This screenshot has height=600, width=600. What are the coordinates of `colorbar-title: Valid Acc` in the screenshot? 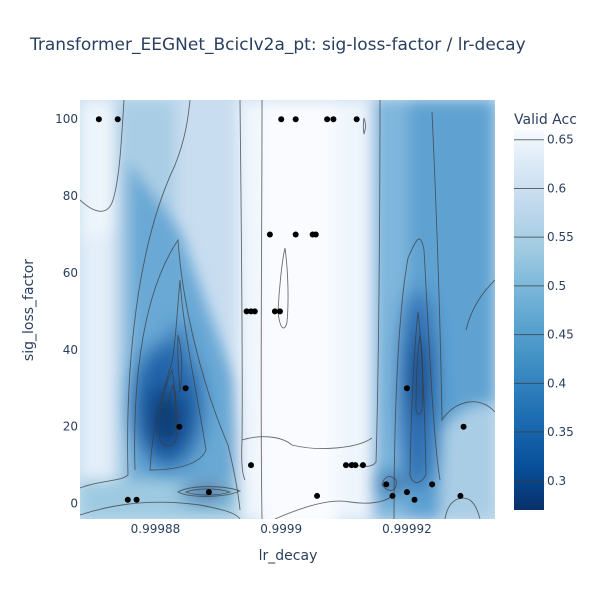 It's located at (545, 120).